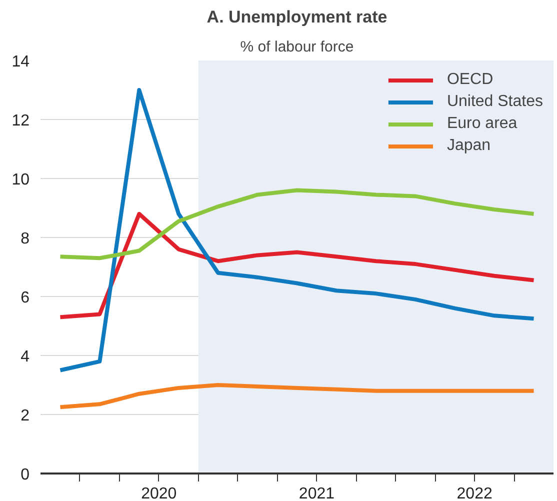 The width and height of the screenshot is (557, 501). What do you see at coordinates (21, 121) in the screenshot?
I see `y-tick-label: 12` at bounding box center [21, 121].